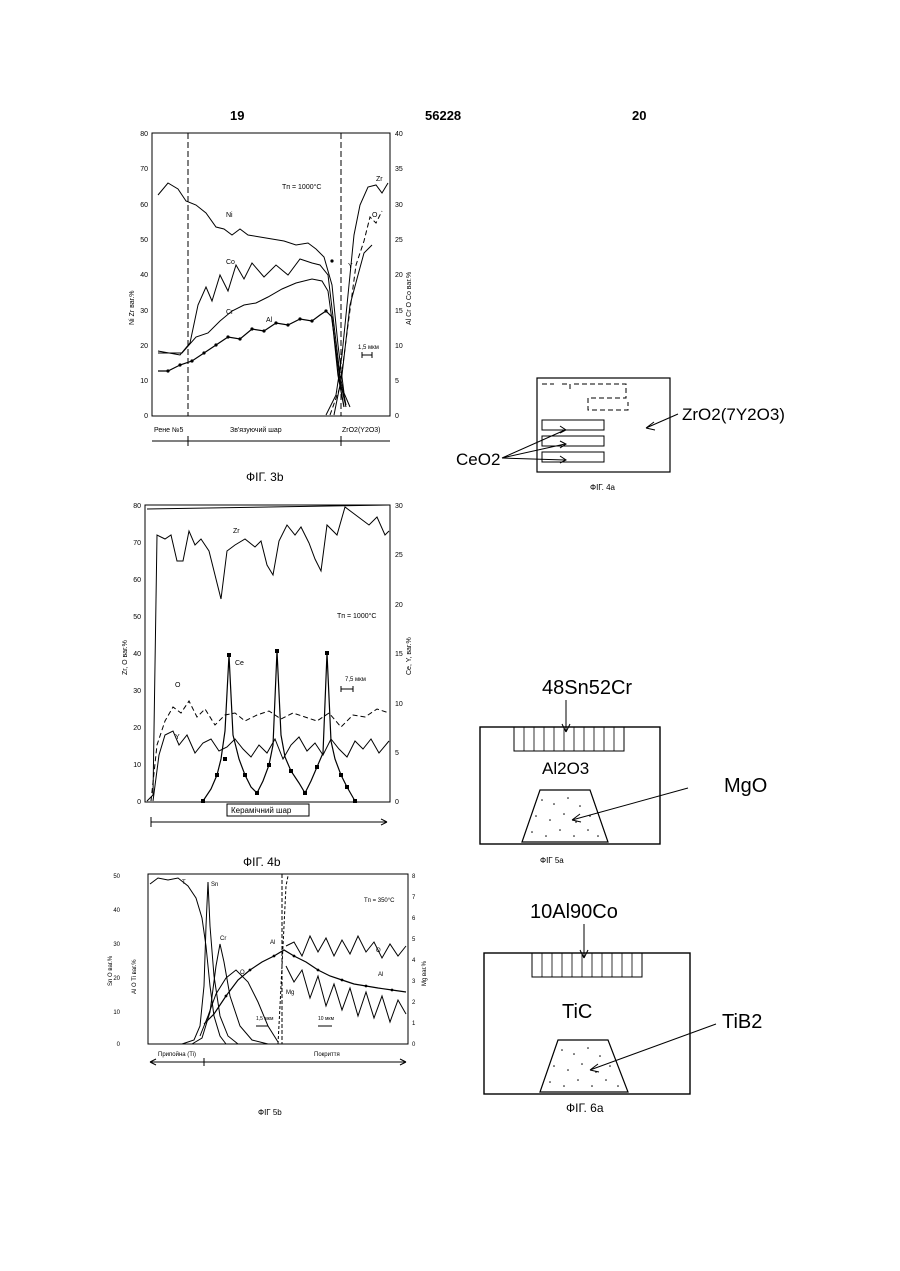  What do you see at coordinates (268, 654) in the screenshot?
I see `fig4b-zr-curve` at bounding box center [268, 654].